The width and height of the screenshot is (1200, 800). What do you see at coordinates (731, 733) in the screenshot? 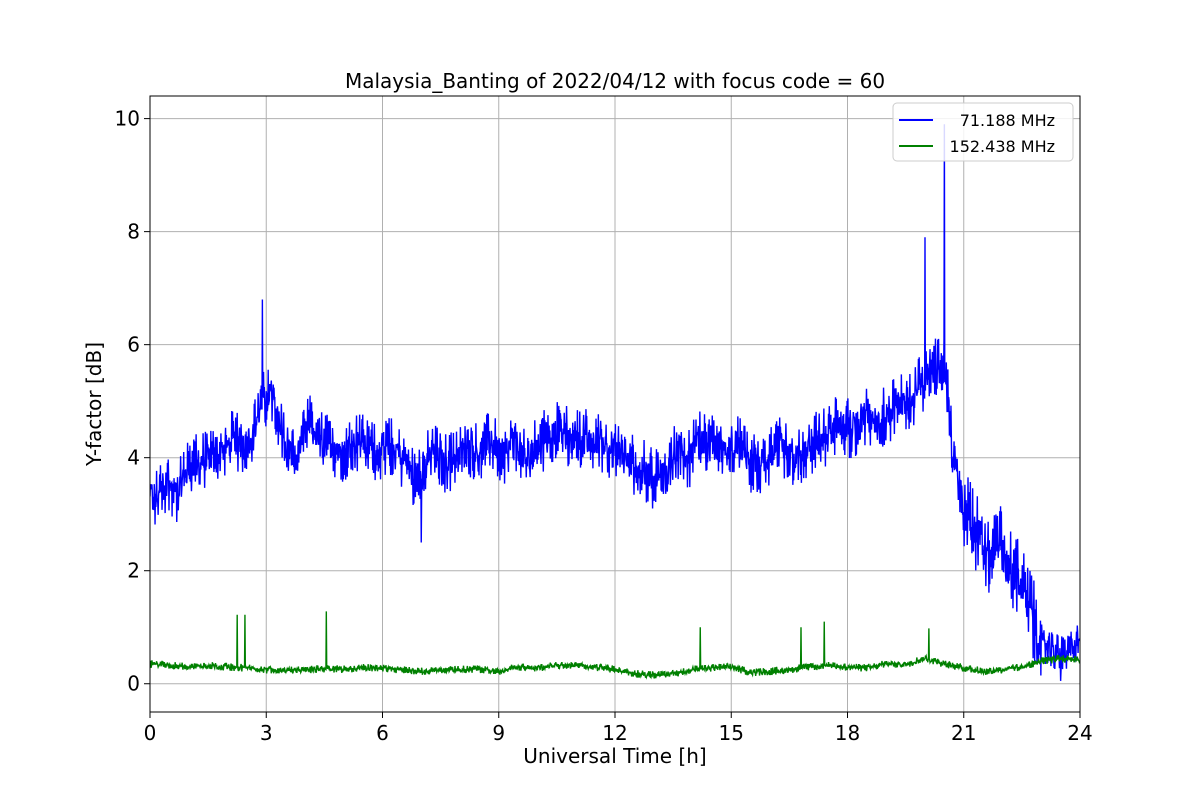
I see `x-tick-label: 15` at bounding box center [731, 733].